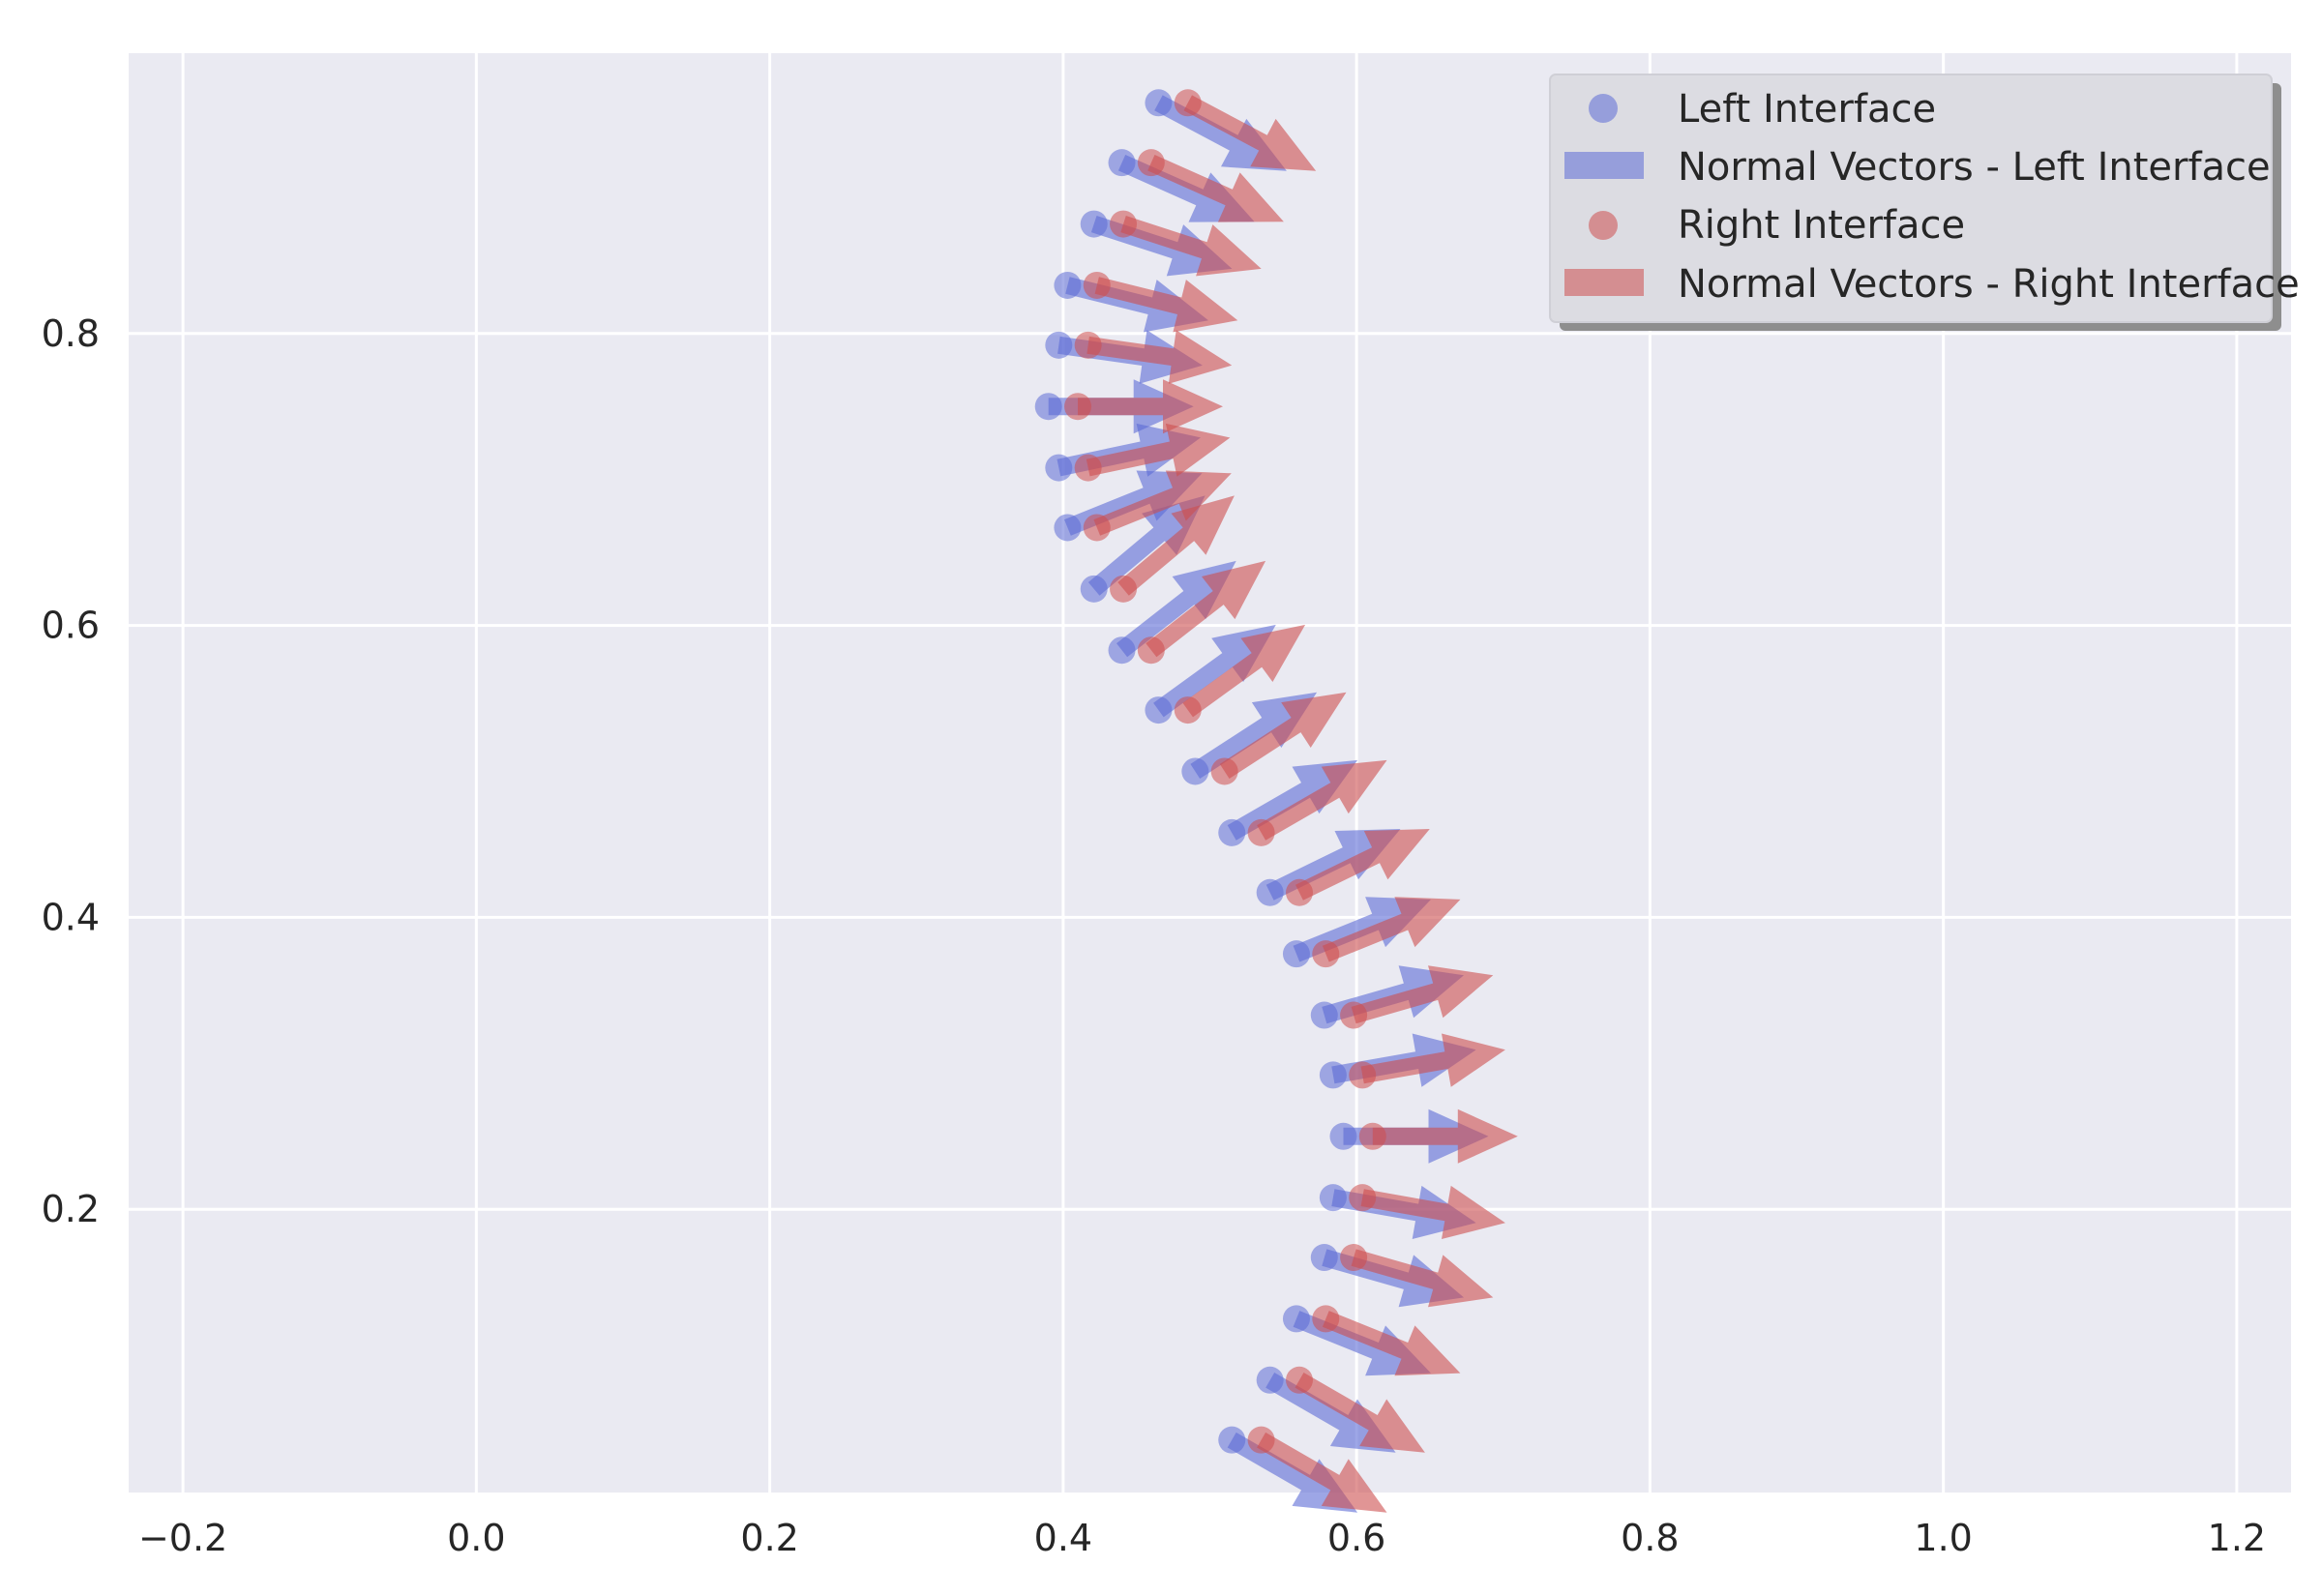  Describe the element at coordinates (71, 626) in the screenshot. I see `y-tick-label: 0.6` at that location.